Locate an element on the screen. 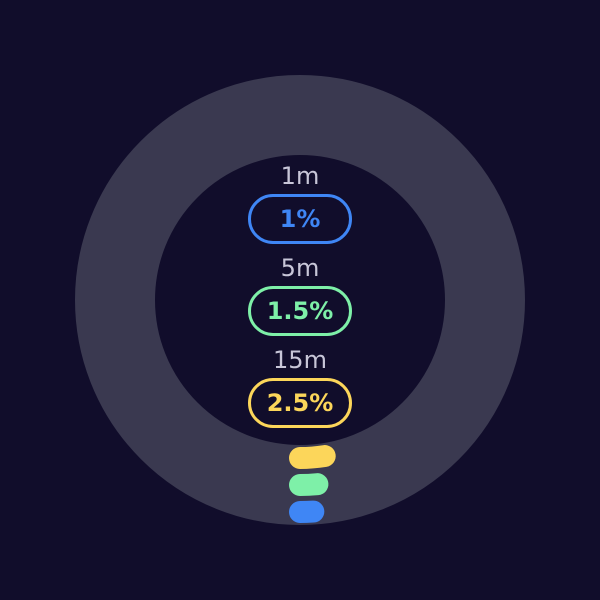 This screenshot has height=600, width=600. metric-1m-value-badge: 1% is located at coordinates (300, 219).